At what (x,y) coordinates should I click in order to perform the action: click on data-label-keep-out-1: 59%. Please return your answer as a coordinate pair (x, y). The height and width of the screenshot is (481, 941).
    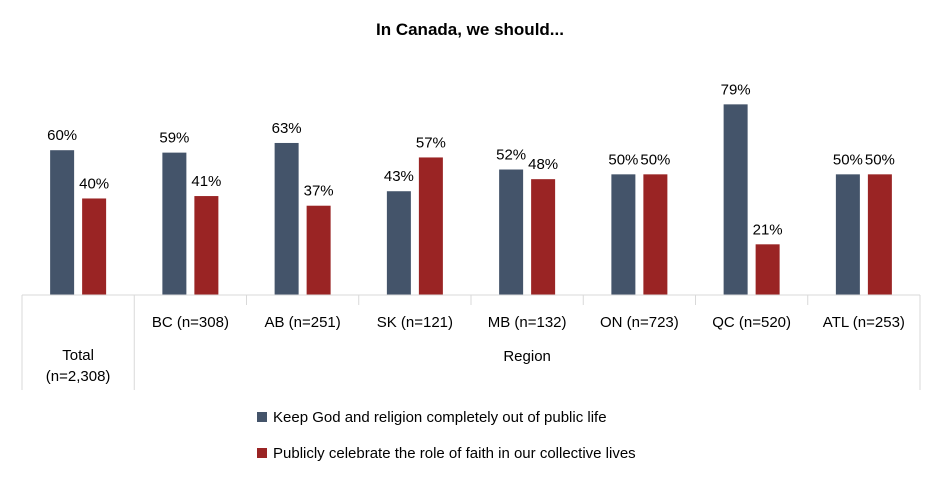
    Looking at the image, I should click on (174, 138).